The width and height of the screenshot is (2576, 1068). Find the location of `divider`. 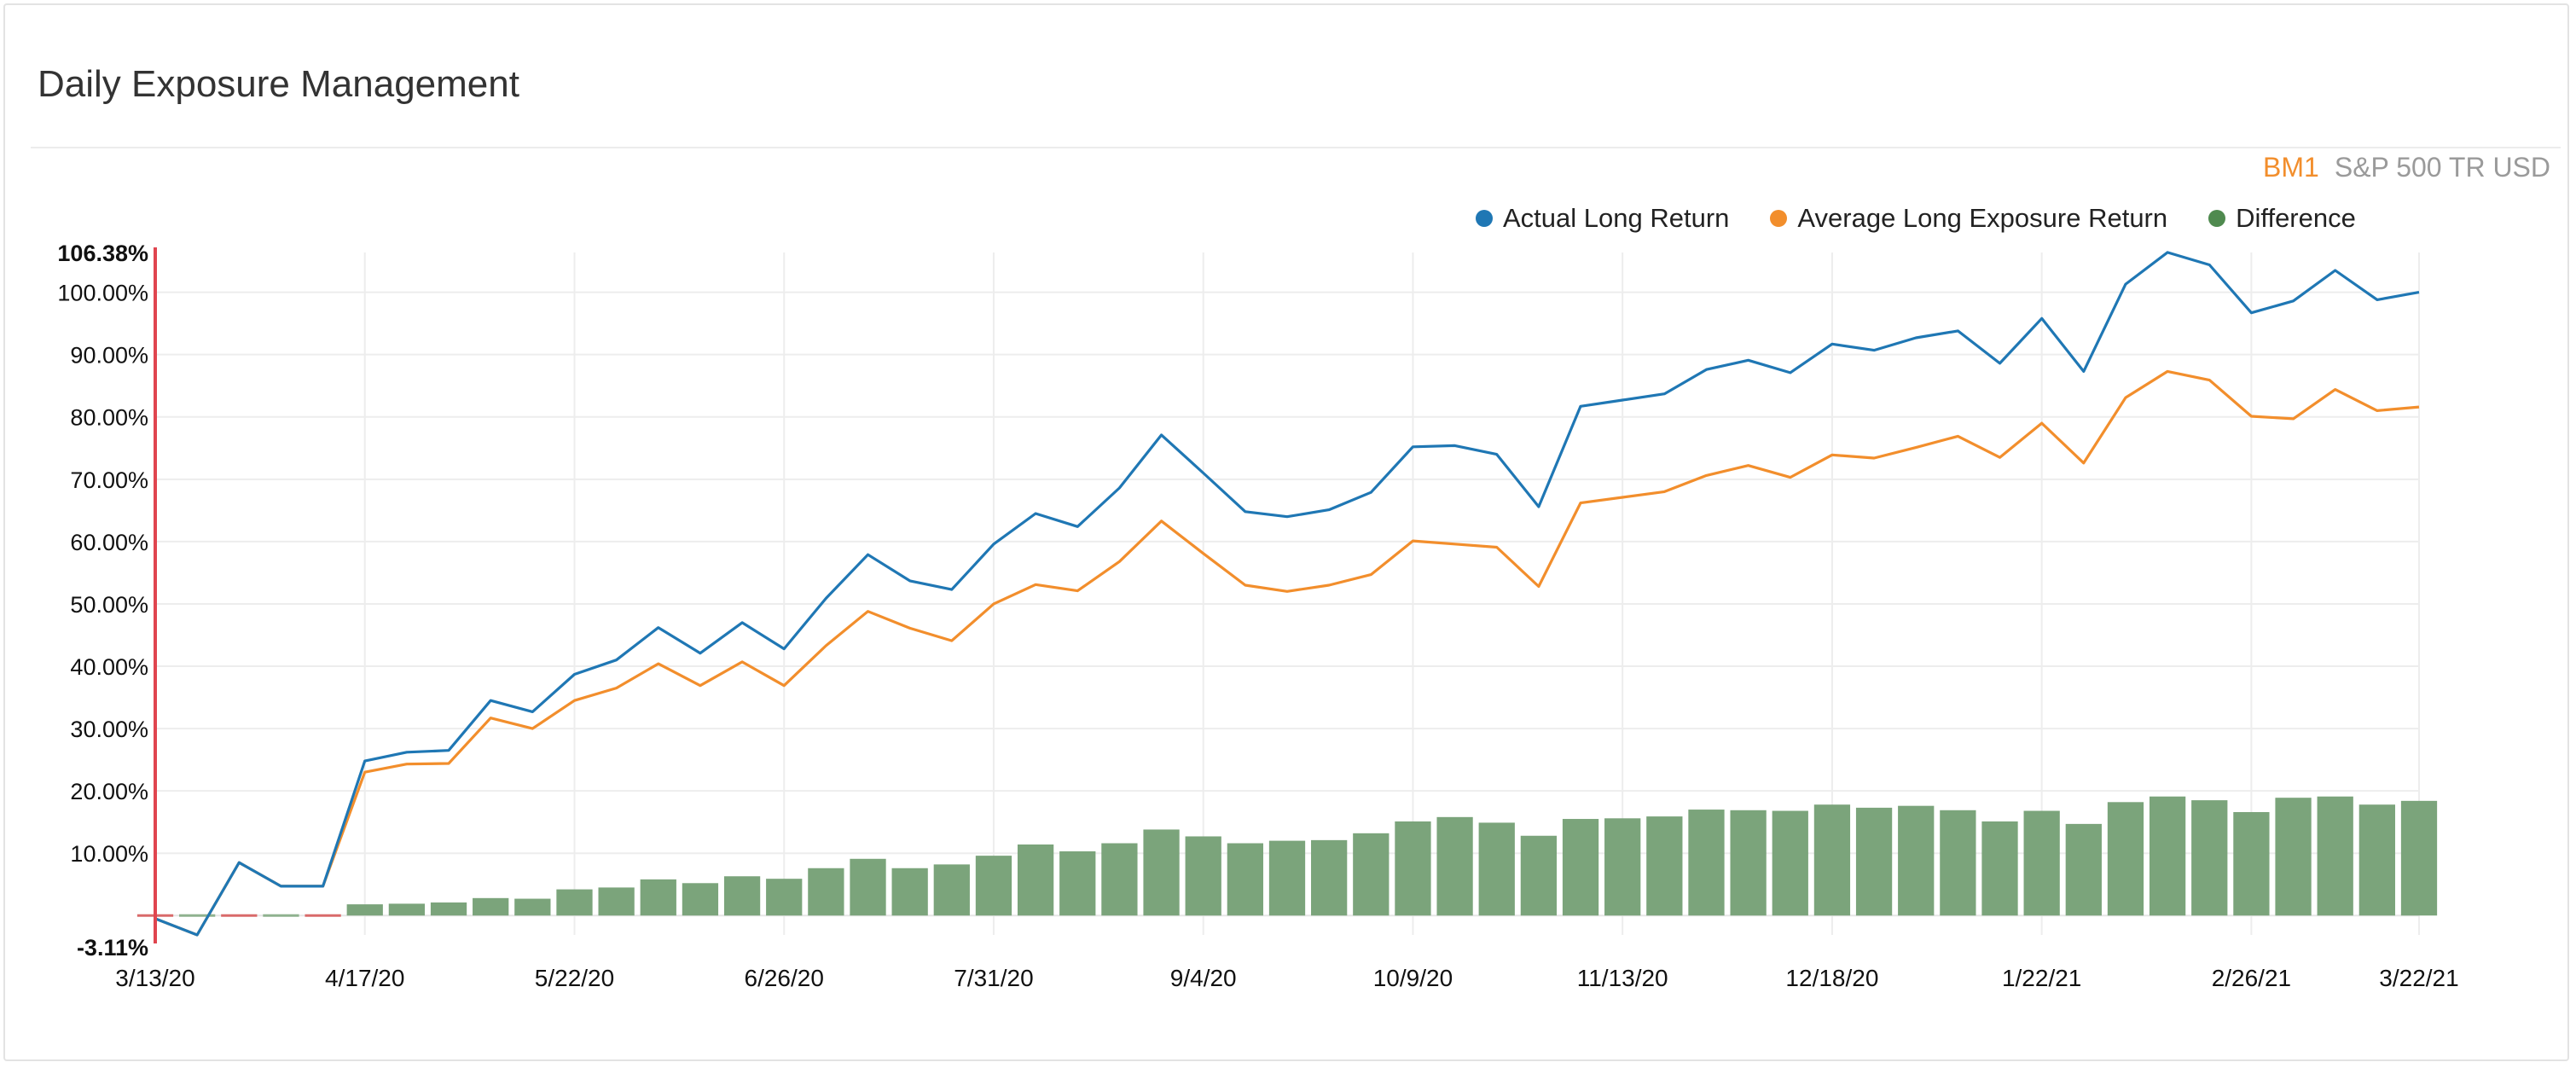

divider is located at coordinates (1296, 147).